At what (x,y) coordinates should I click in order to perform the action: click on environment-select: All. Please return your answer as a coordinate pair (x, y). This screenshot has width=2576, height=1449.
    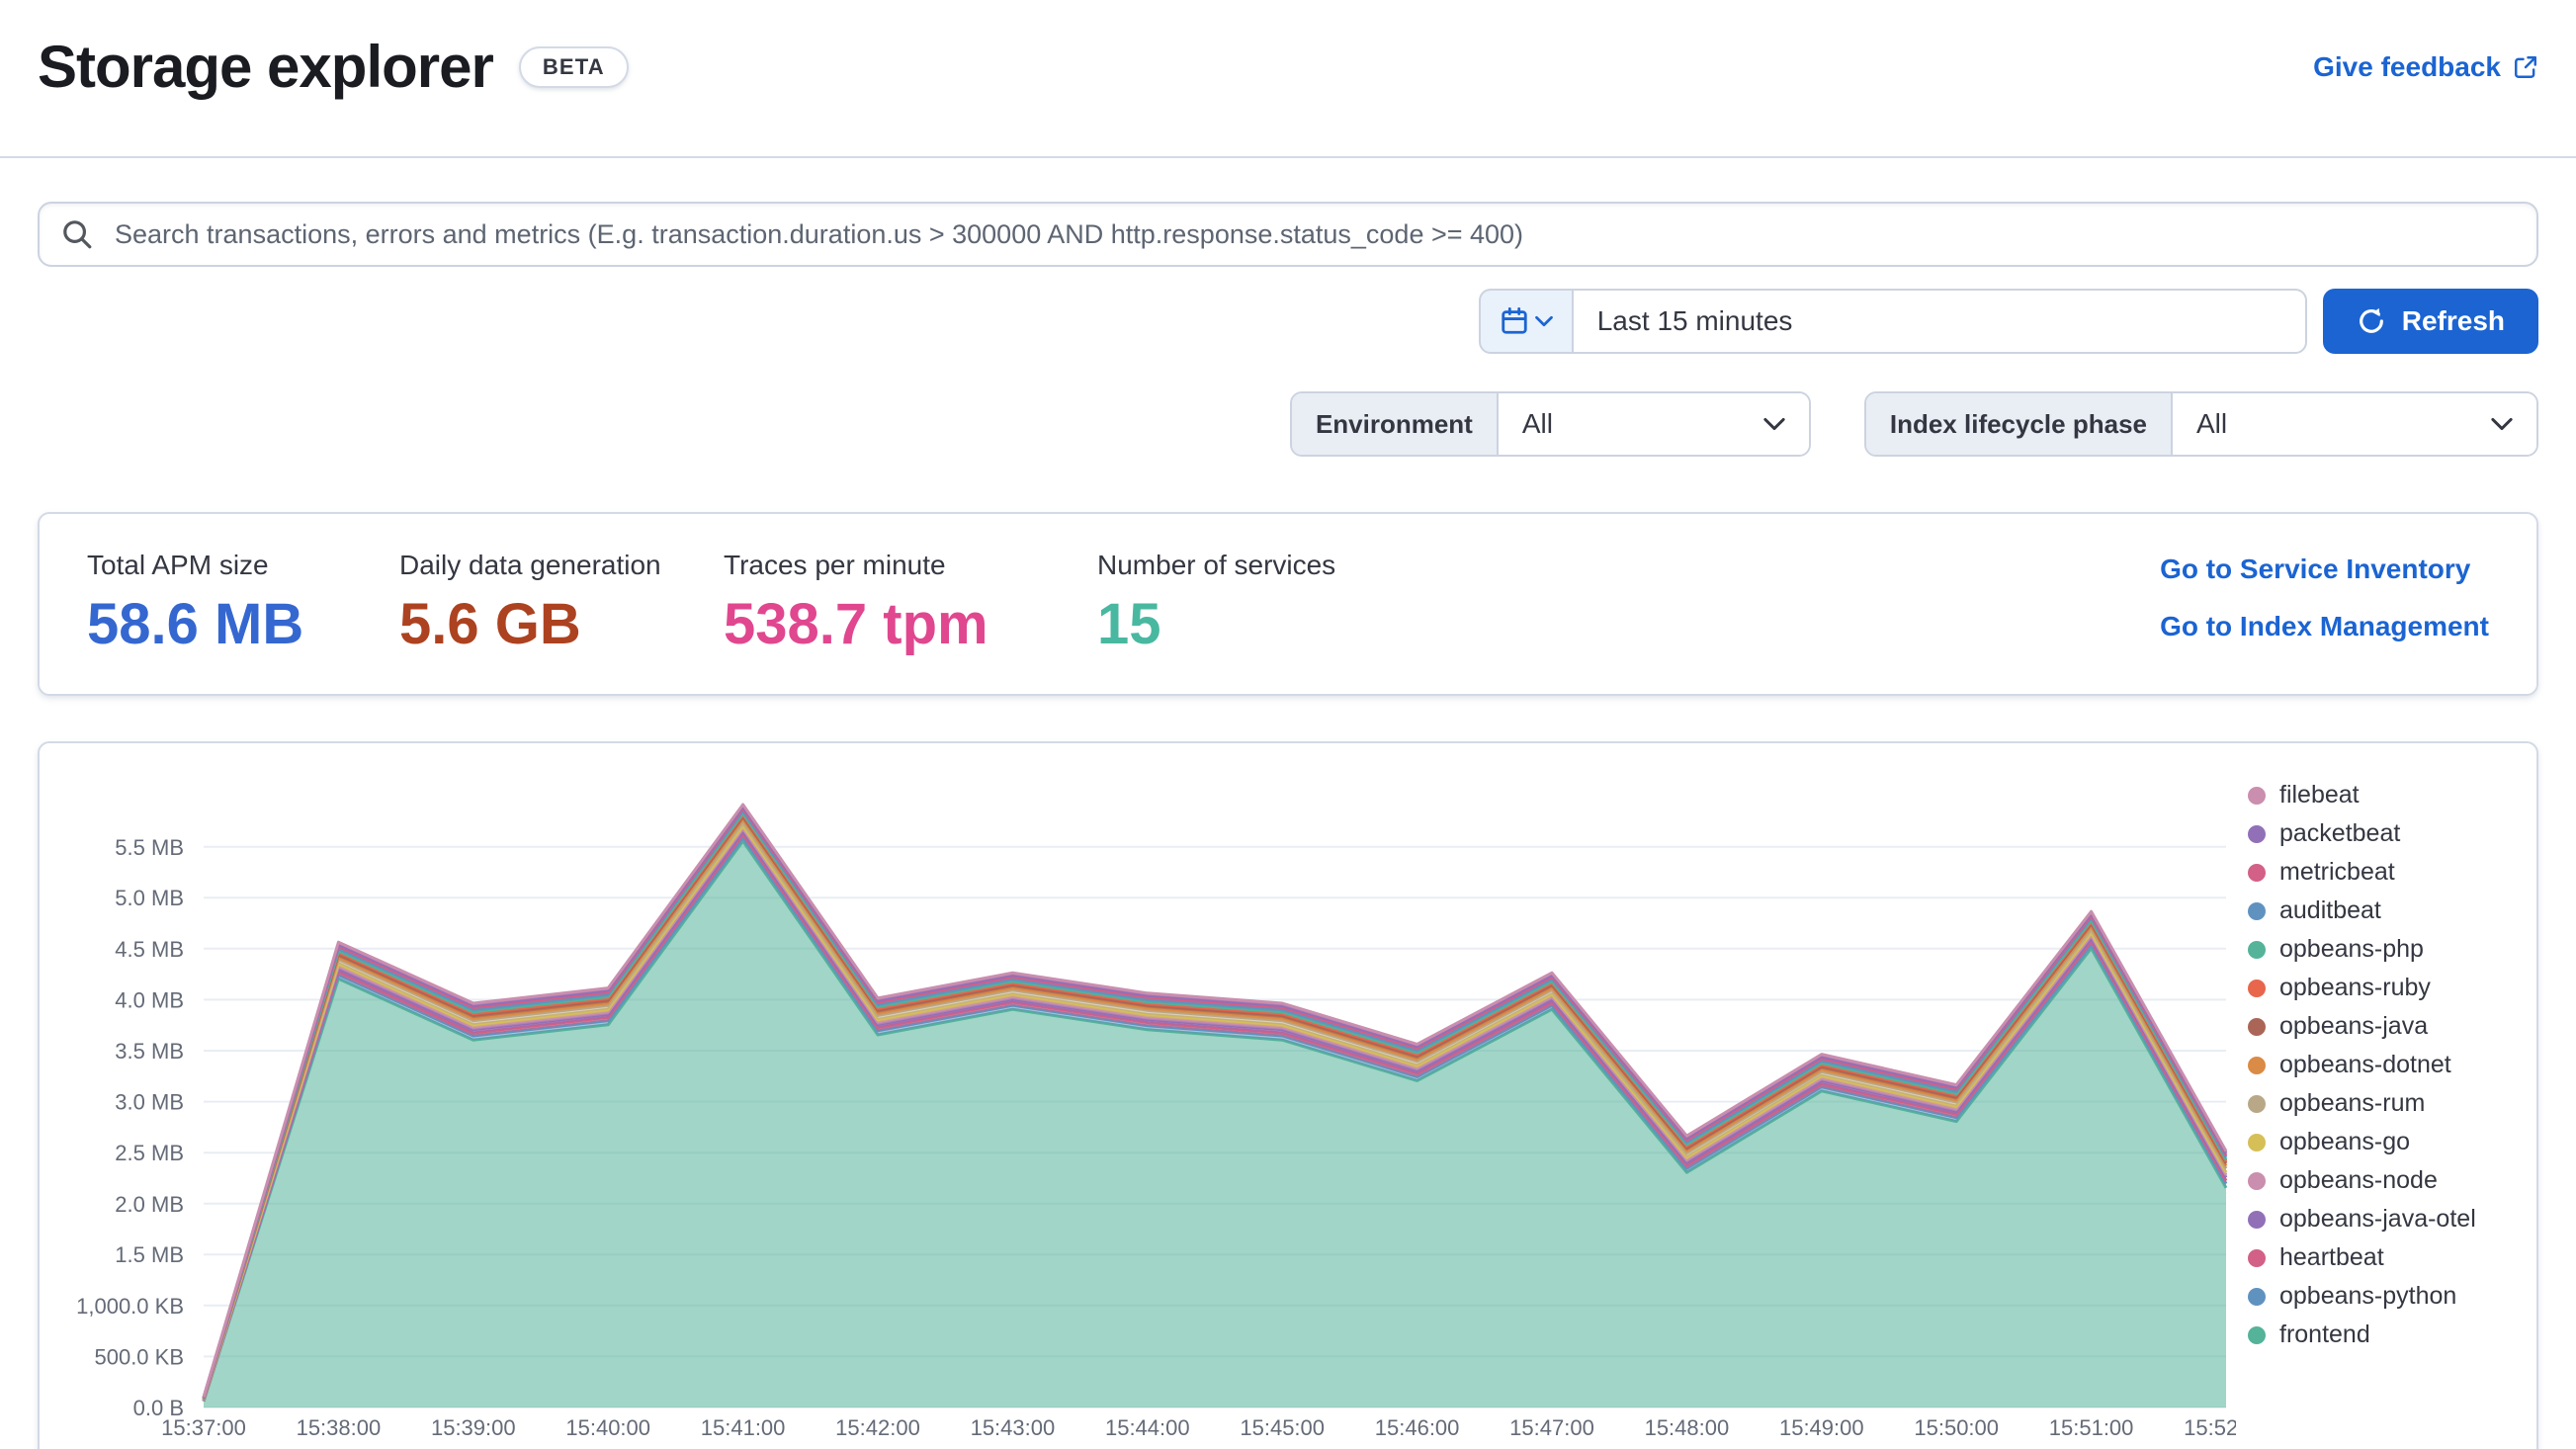
    Looking at the image, I should click on (1653, 424).